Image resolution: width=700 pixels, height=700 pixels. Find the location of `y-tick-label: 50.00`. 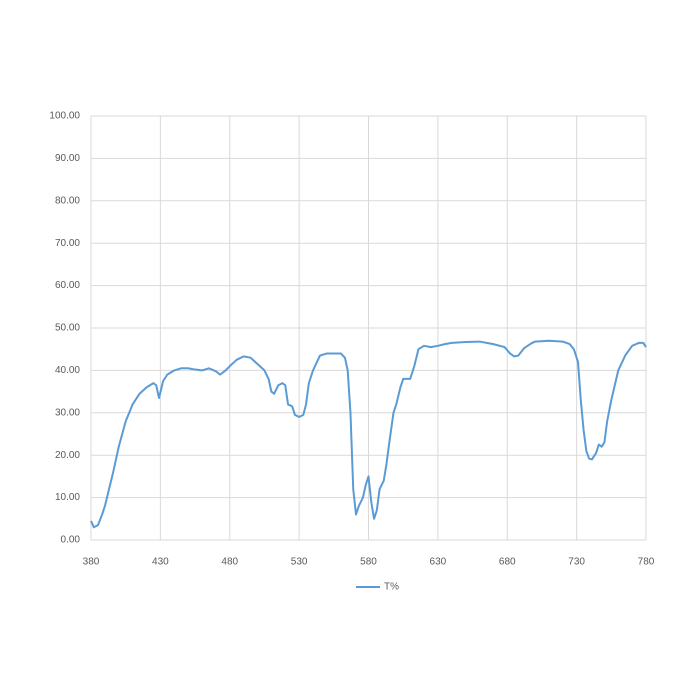

y-tick-label: 50.00 is located at coordinates (67, 328).